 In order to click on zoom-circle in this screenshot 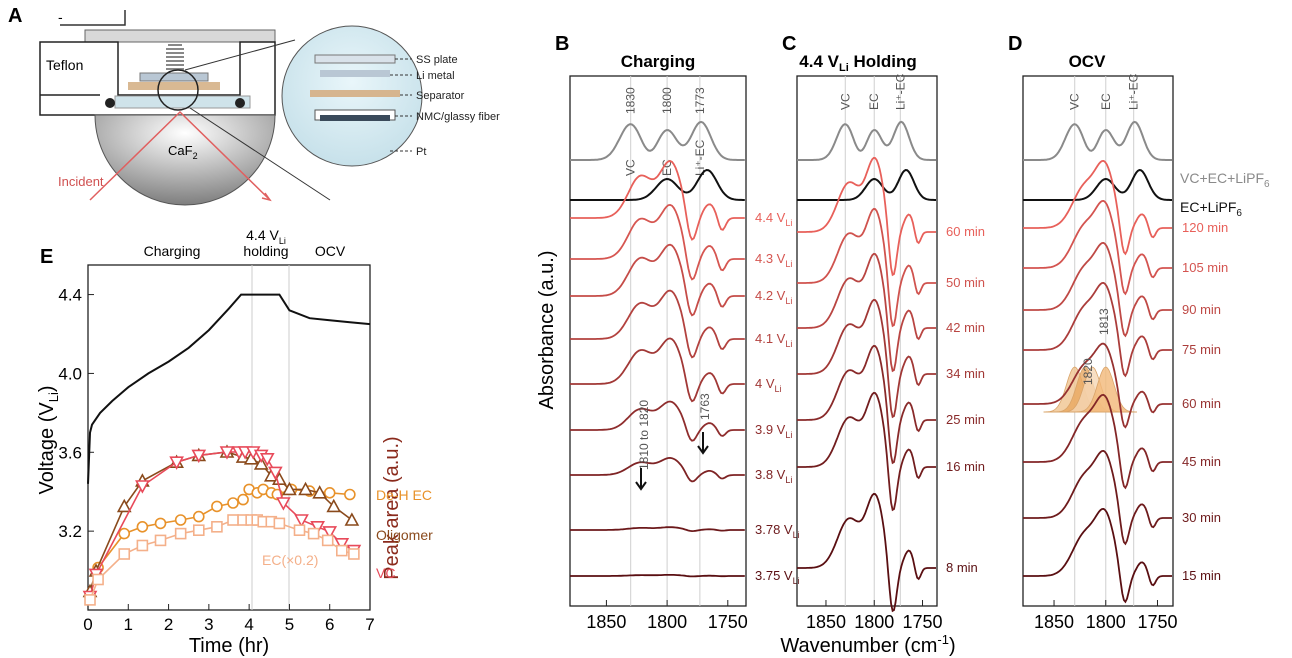, I will do `click(178, 90)`.